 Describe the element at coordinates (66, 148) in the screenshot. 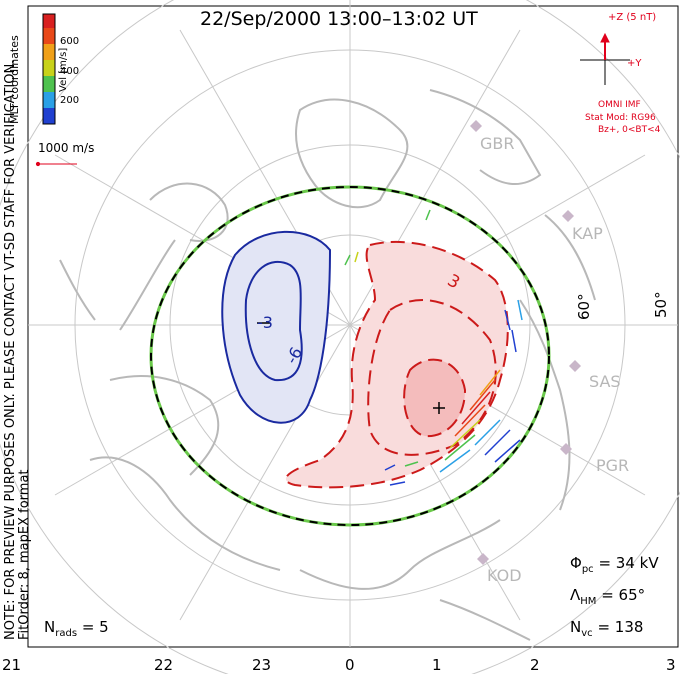

I see `velocity-scale-label: 1000 m/s` at that location.